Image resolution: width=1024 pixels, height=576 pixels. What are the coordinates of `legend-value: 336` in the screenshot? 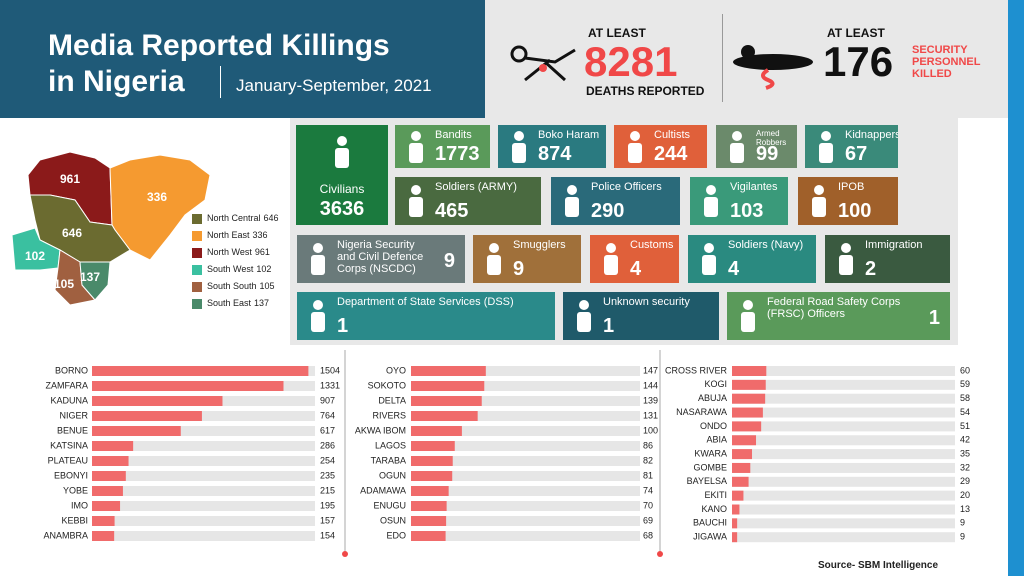 It's located at (260, 235).